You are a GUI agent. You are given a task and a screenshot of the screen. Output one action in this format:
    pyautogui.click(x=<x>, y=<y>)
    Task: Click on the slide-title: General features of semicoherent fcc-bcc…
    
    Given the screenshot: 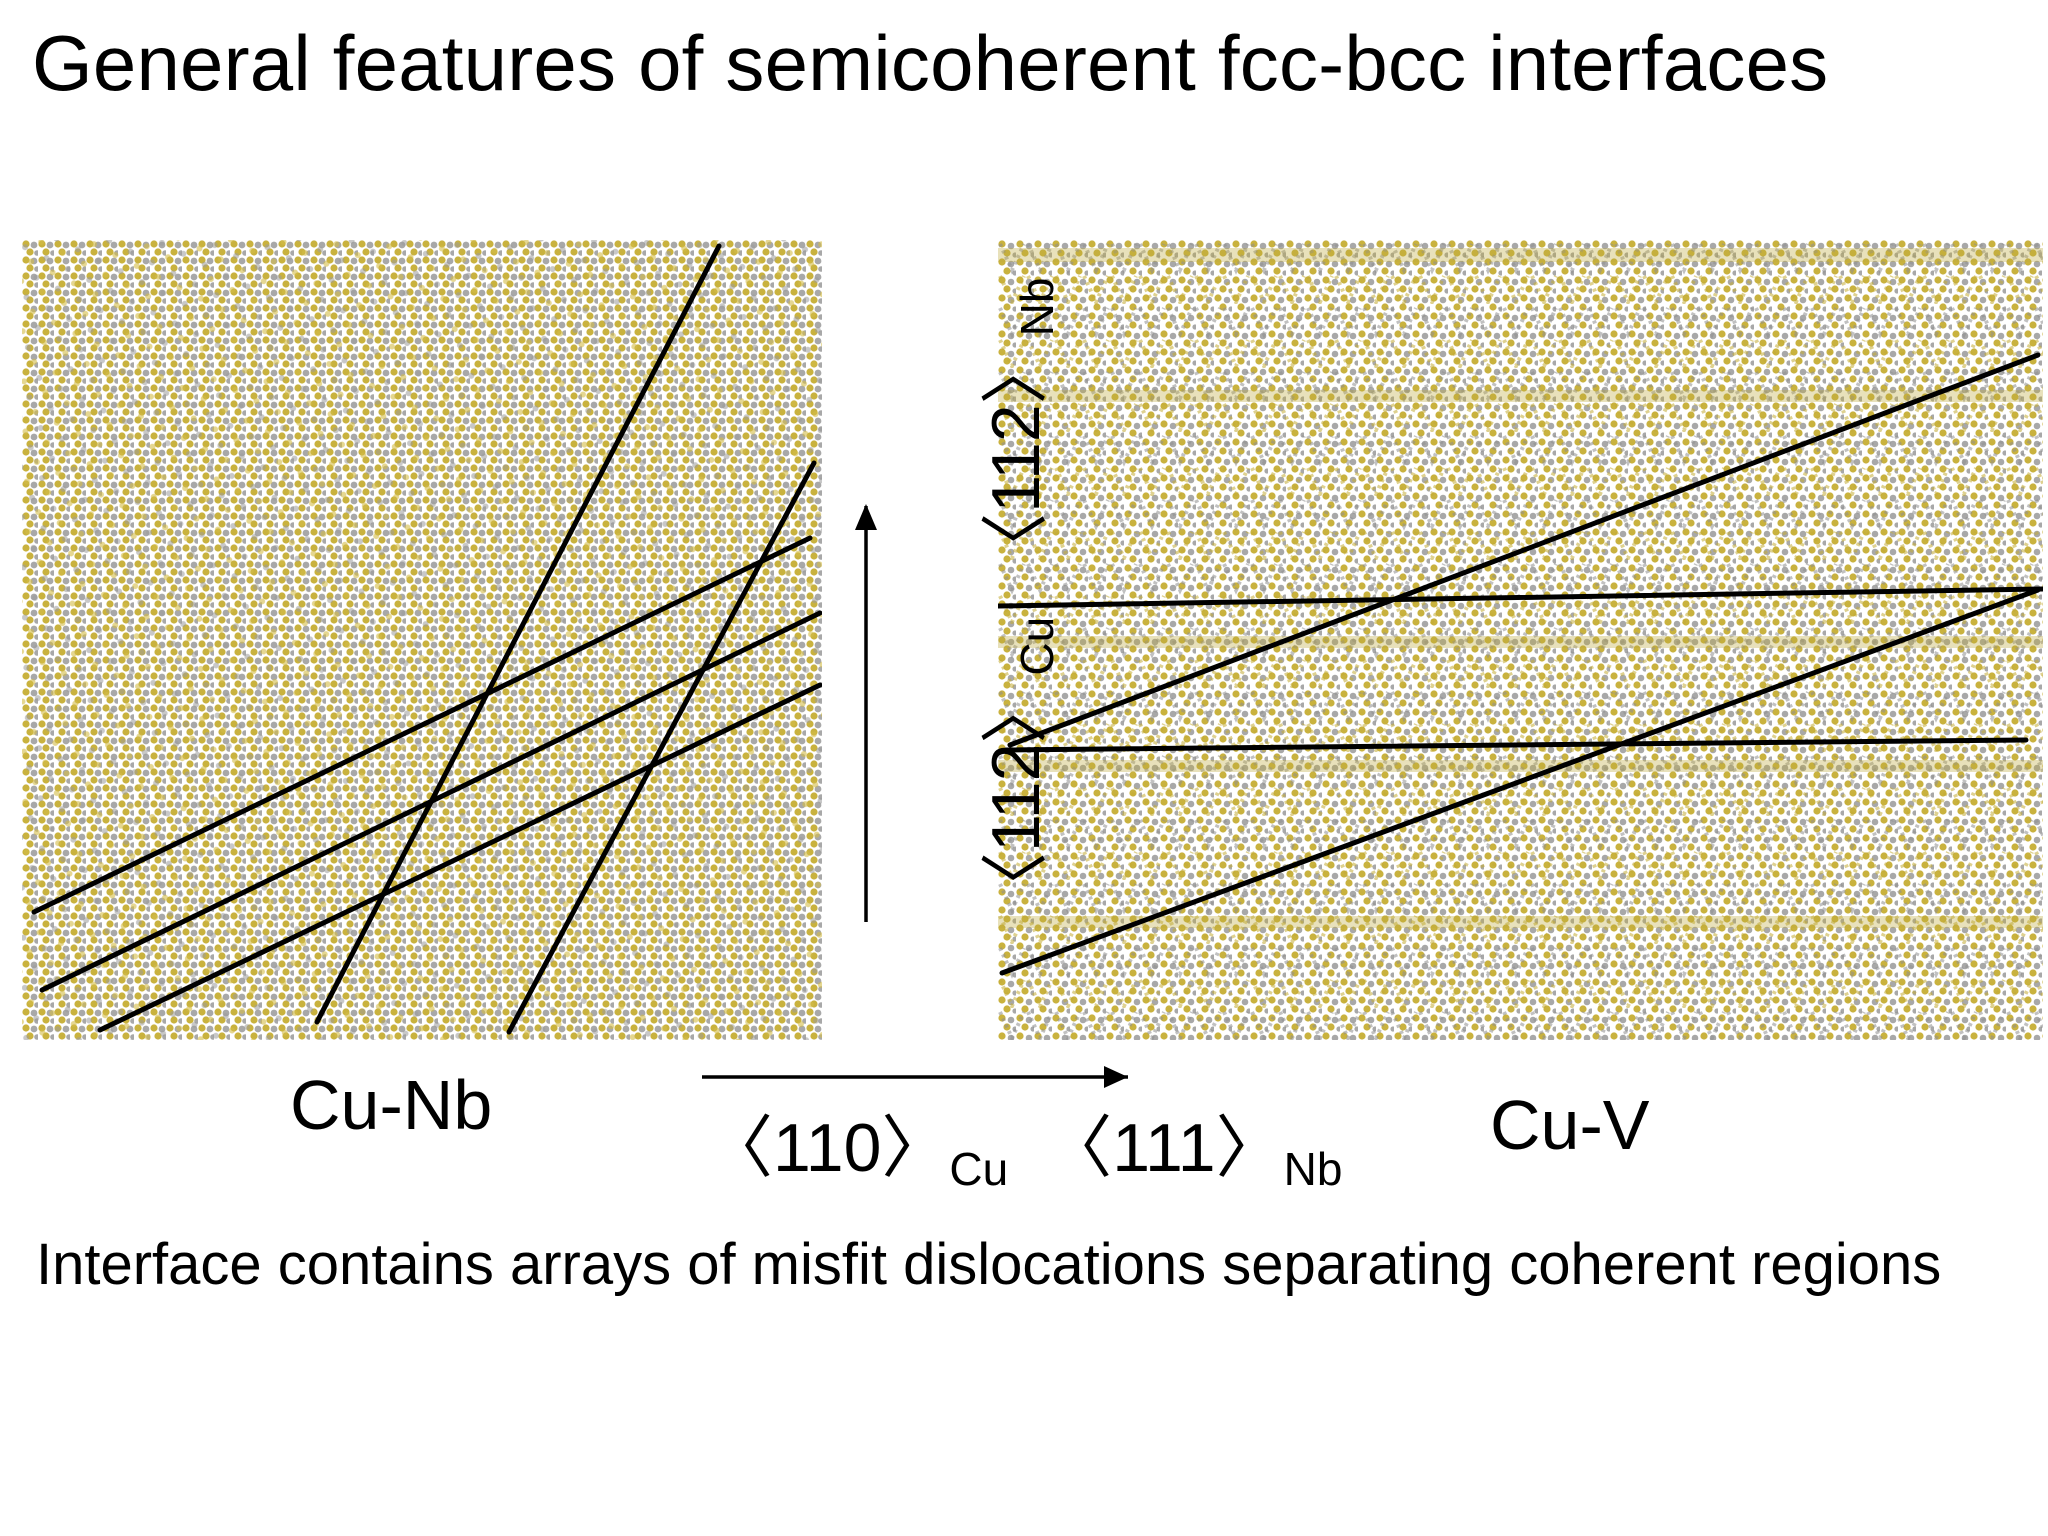 What is the action you would take?
    pyautogui.click(x=930, y=63)
    